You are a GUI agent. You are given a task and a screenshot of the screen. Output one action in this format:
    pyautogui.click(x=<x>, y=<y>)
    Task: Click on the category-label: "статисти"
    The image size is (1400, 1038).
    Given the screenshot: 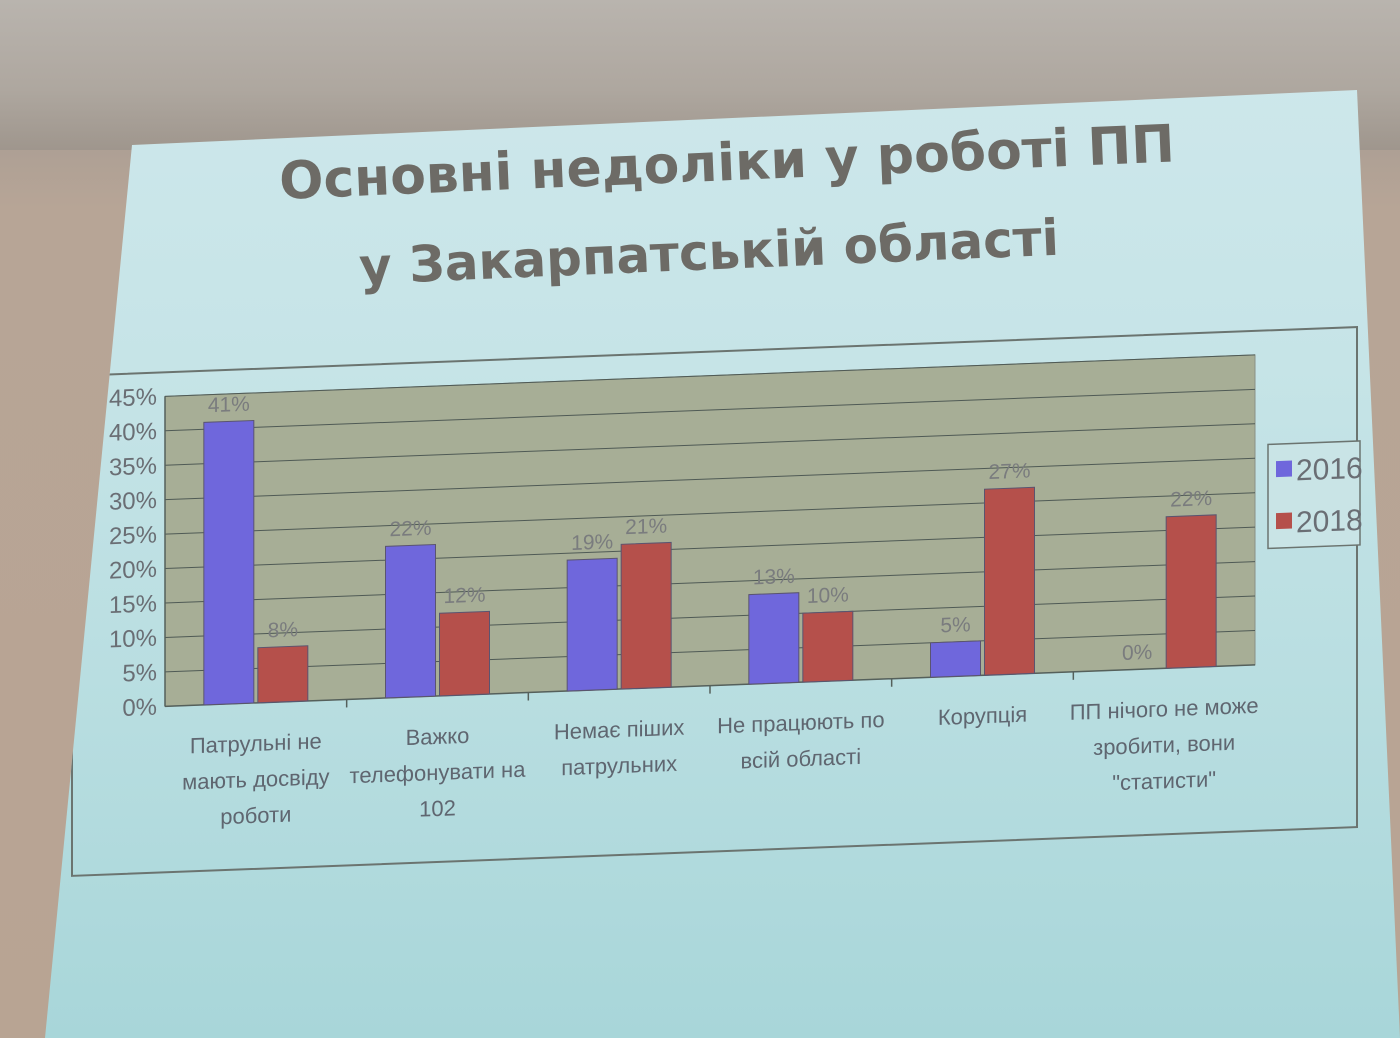 What is the action you would take?
    pyautogui.click(x=1164, y=780)
    